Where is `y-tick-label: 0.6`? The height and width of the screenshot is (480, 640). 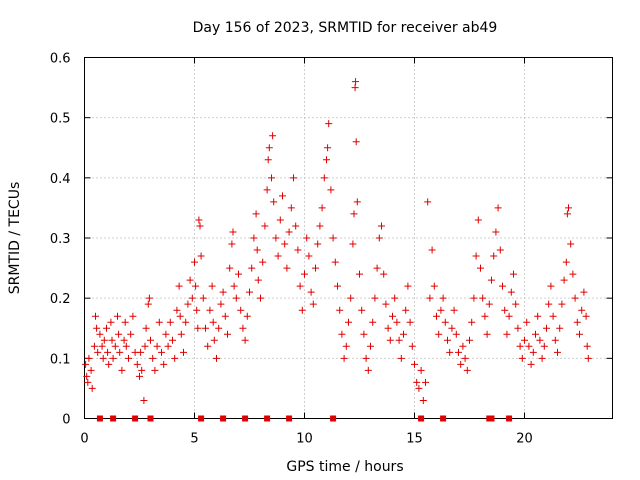 y-tick-label: 0.6 is located at coordinates (60, 59).